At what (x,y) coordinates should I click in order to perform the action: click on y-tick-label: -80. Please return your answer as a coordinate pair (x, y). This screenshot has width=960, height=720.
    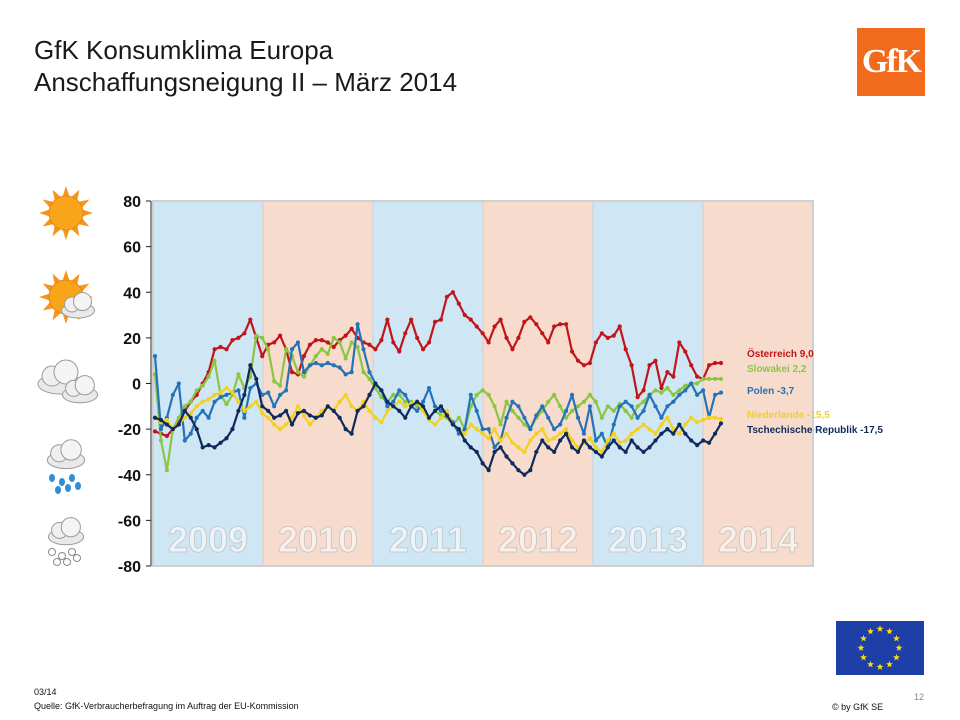
    Looking at the image, I should click on (129, 567).